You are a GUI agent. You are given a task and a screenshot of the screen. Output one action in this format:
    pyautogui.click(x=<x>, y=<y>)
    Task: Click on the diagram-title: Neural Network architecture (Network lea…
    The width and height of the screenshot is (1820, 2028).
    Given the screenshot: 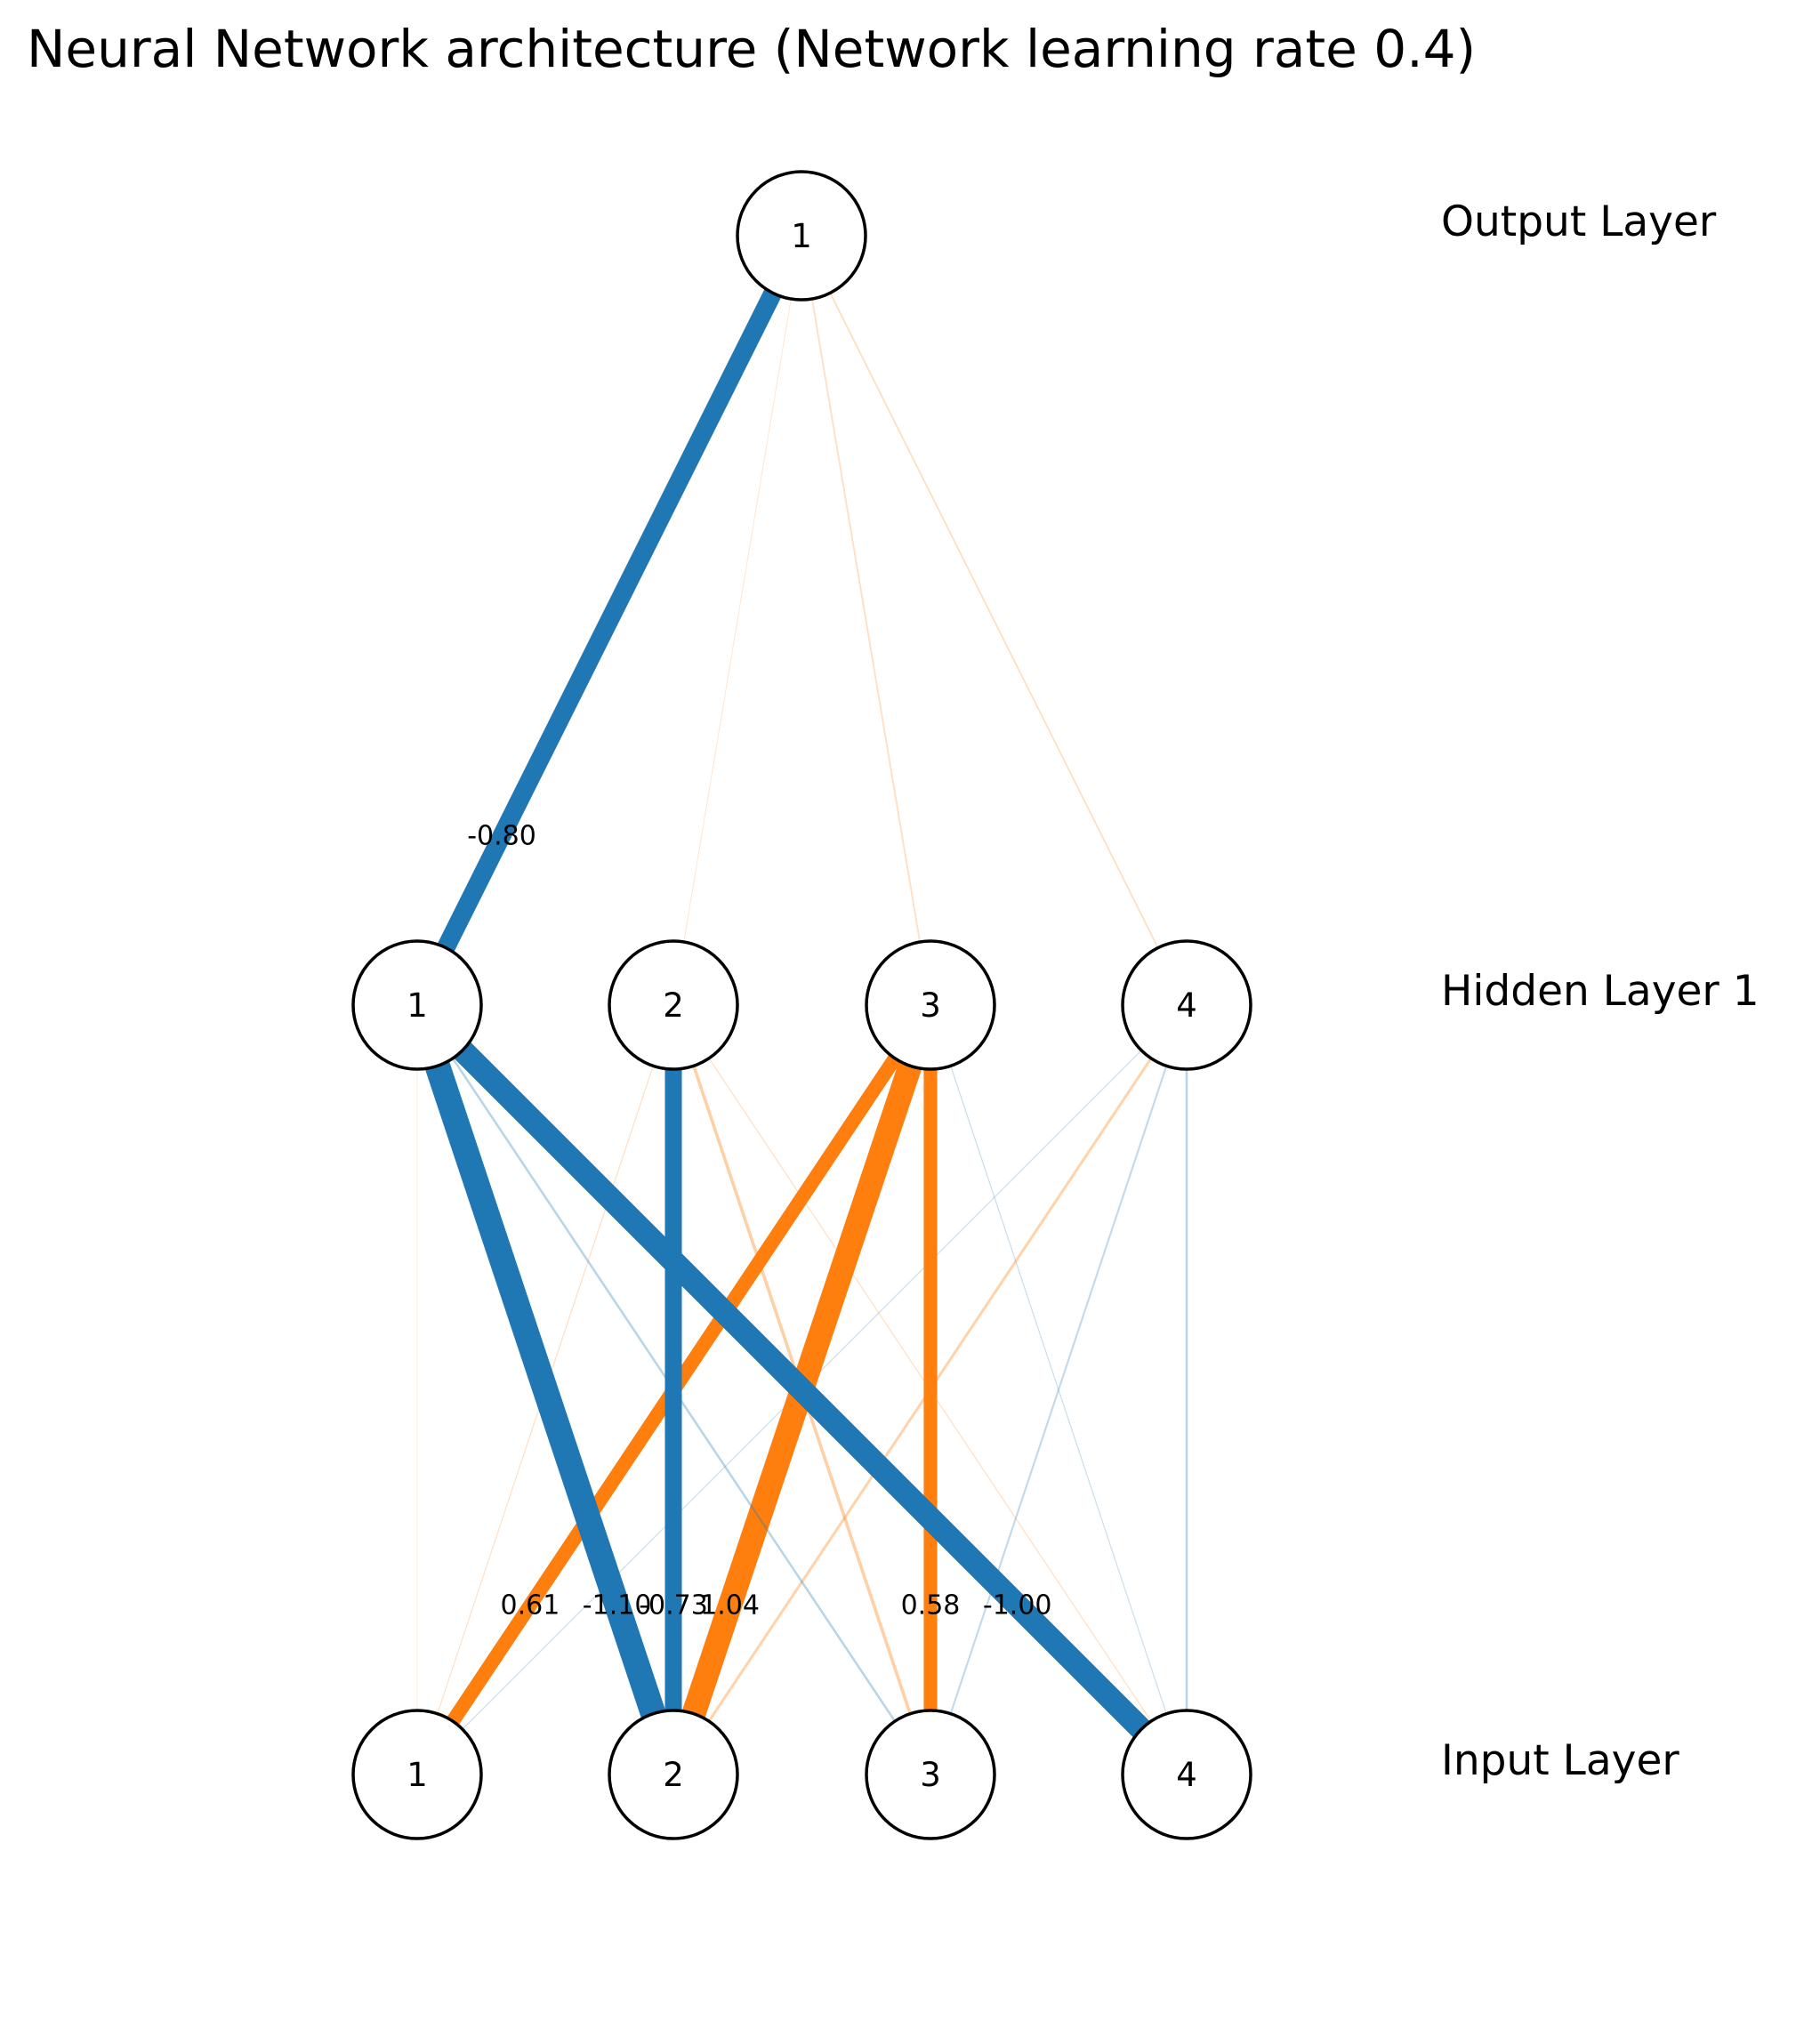 What is the action you would take?
    pyautogui.click(x=751, y=49)
    